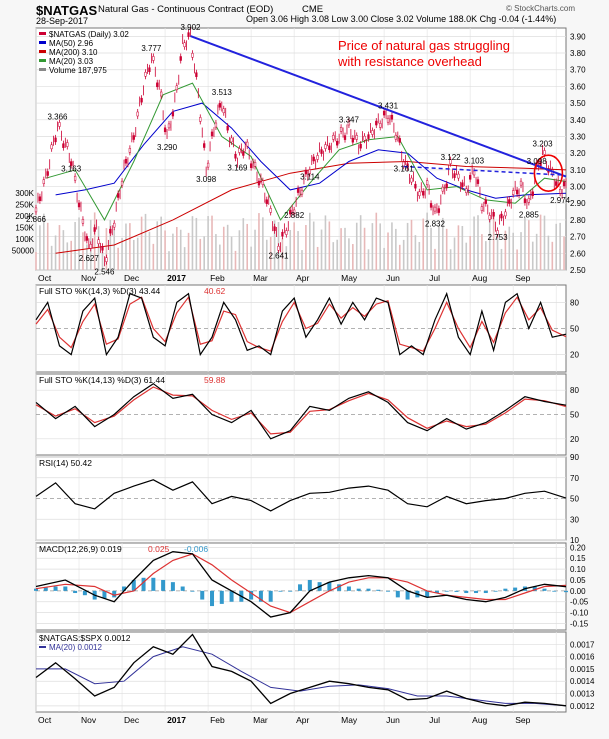  I want to click on bottom-month-label: Aug, so click(479, 720).